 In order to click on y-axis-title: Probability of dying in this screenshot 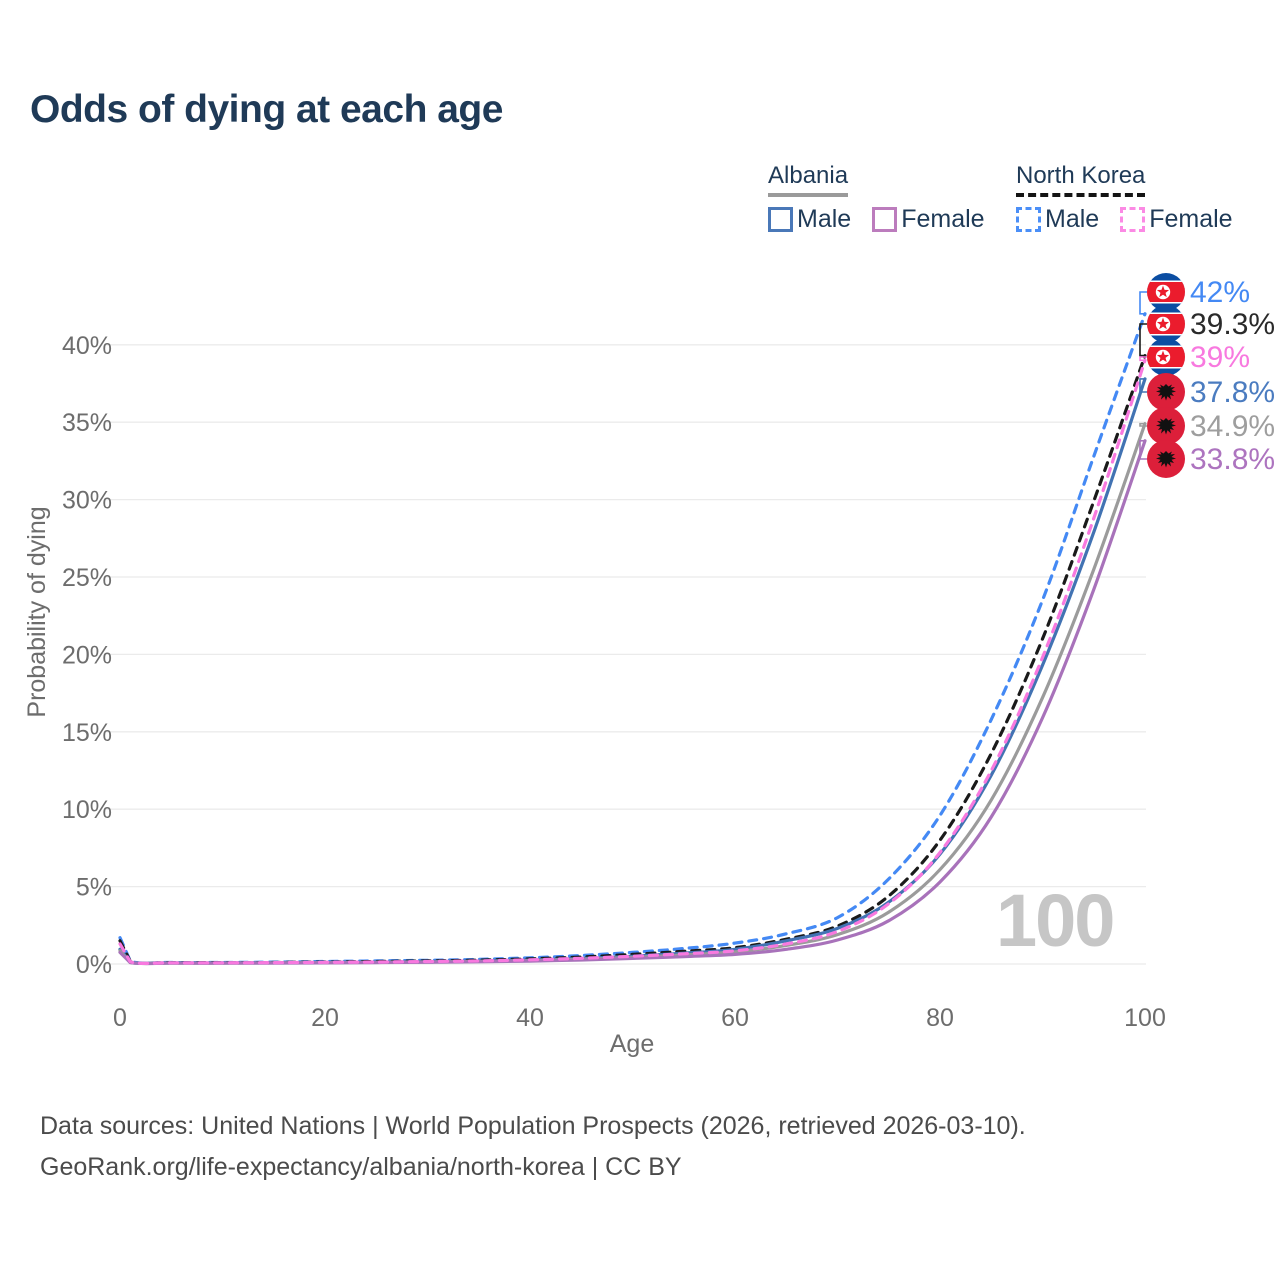, I will do `click(37, 611)`.